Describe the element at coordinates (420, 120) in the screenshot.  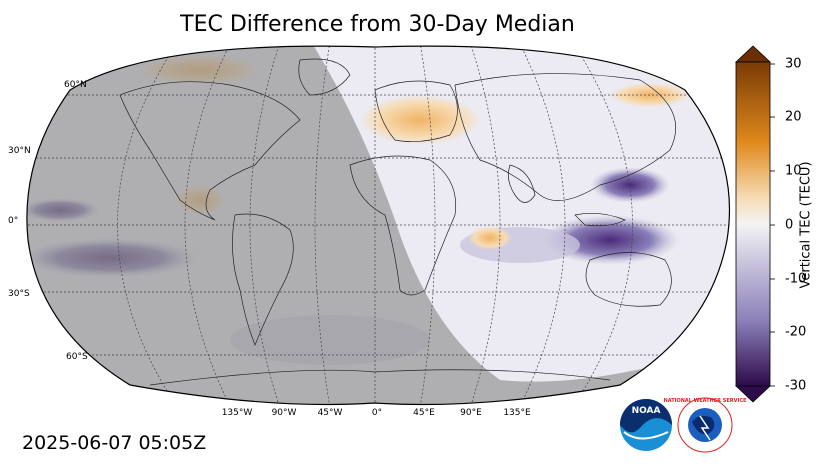
I see `anomaly-high-europe` at that location.